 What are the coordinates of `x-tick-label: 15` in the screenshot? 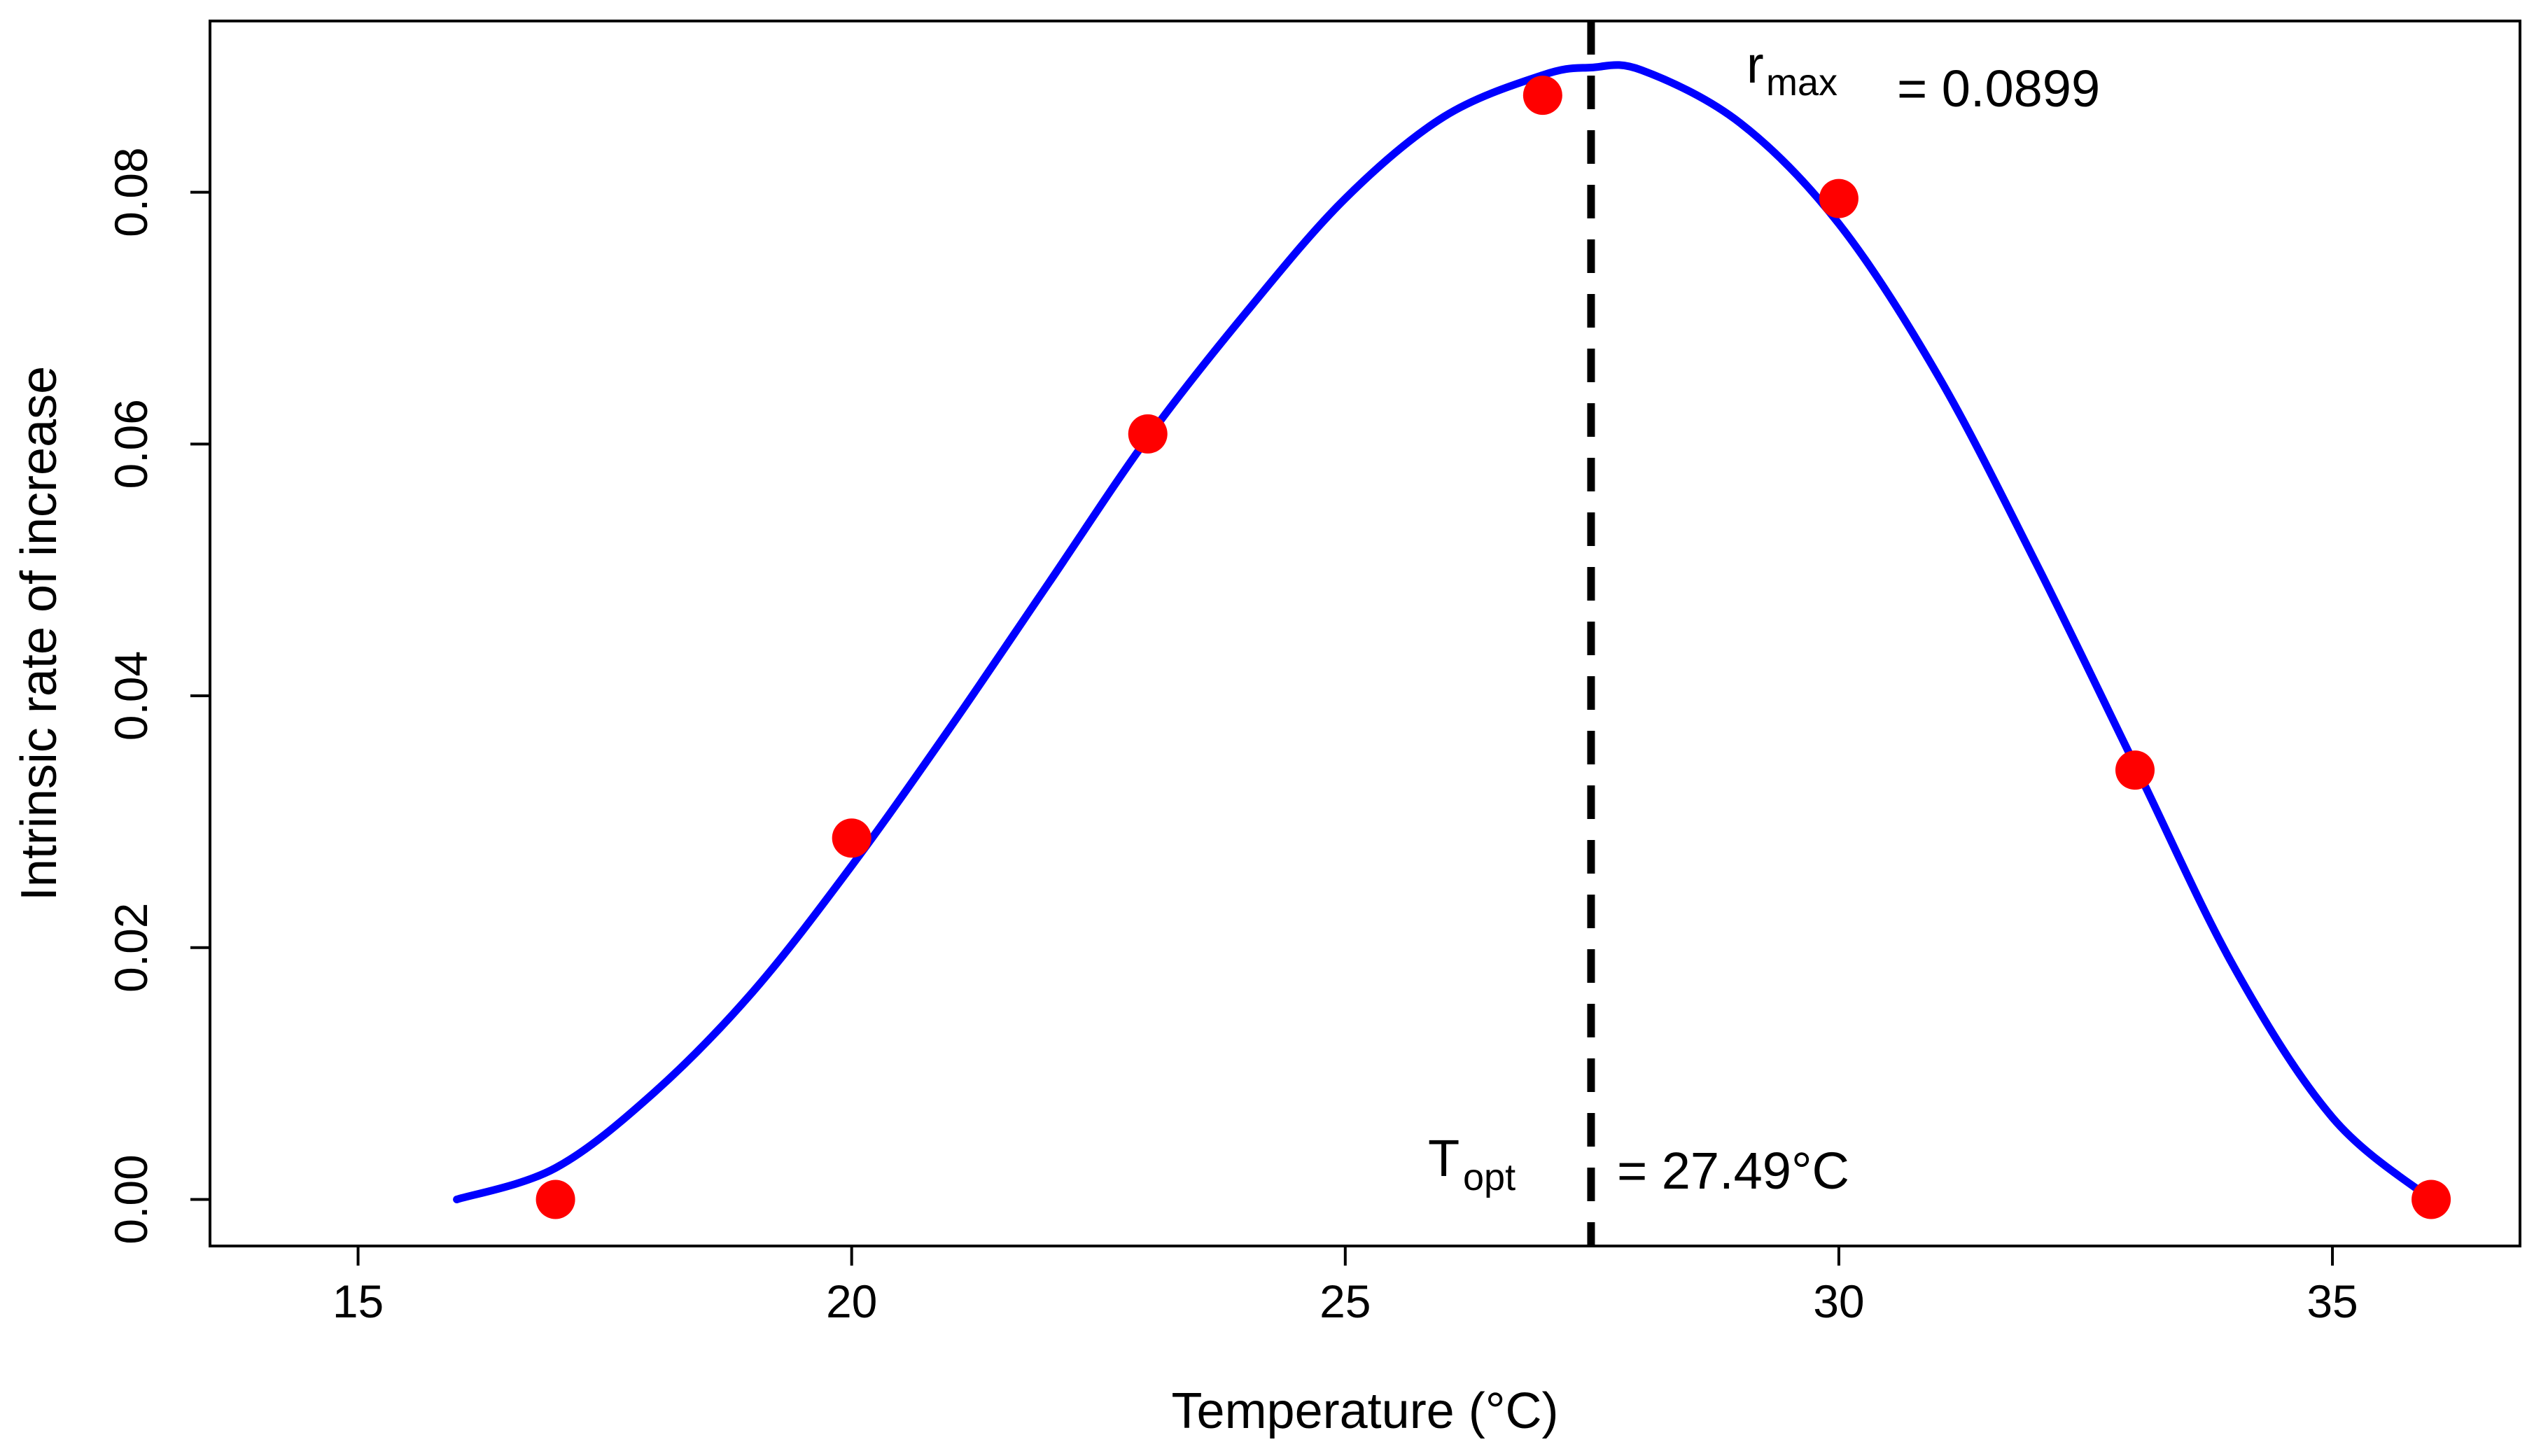 It's located at (358, 1301).